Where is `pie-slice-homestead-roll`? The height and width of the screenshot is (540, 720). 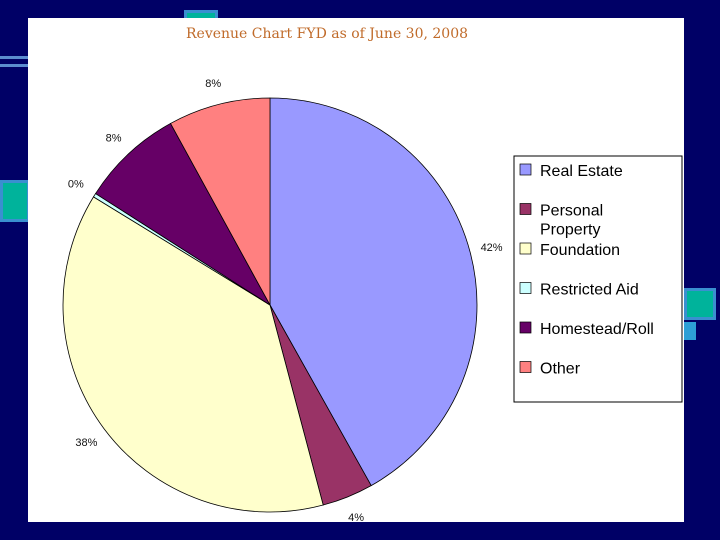 pie-slice-homestead-roll is located at coordinates (183, 214).